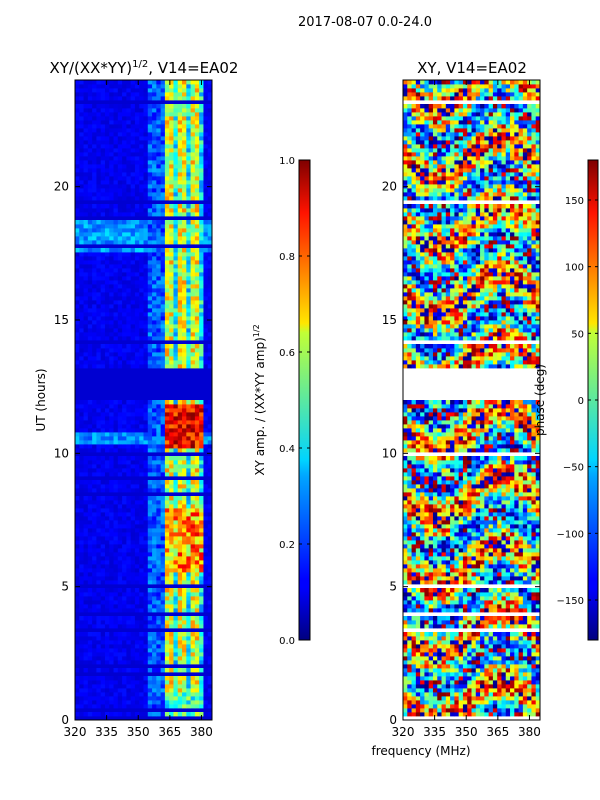 The width and height of the screenshot is (600, 800). What do you see at coordinates (201, 732) in the screenshot?
I see `x-tick-label: 380` at bounding box center [201, 732].